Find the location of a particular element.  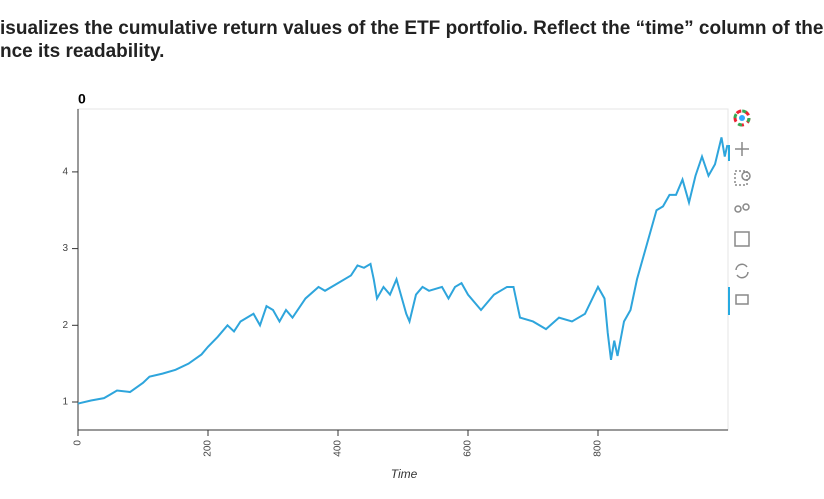

x-tick-label: 0 is located at coordinates (78, 443).